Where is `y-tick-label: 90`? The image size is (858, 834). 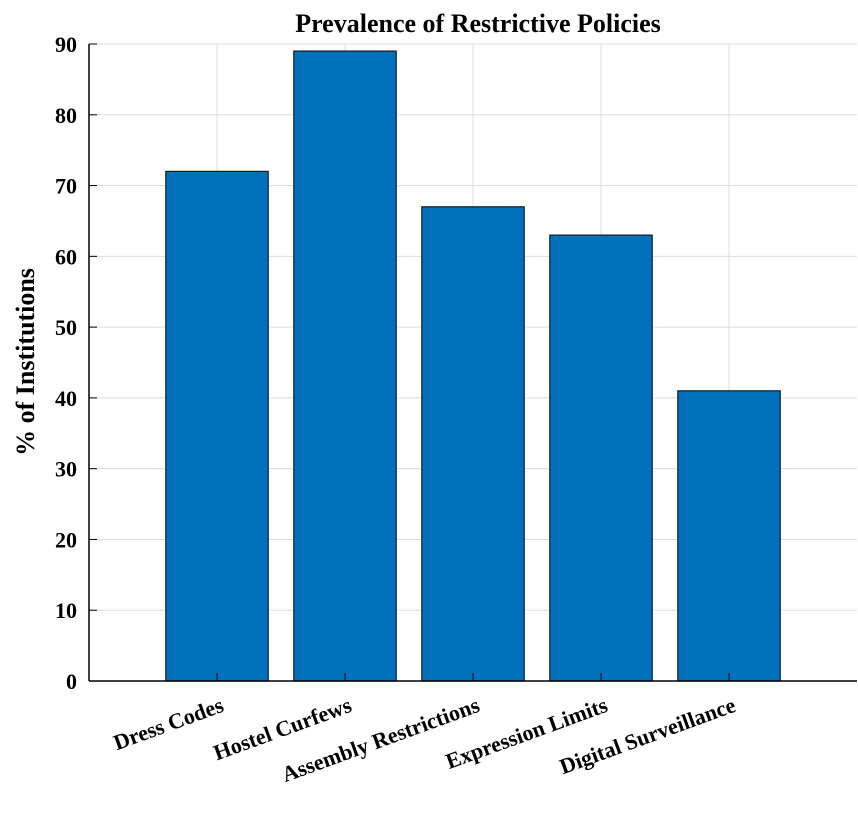
y-tick-label: 90 is located at coordinates (66, 44).